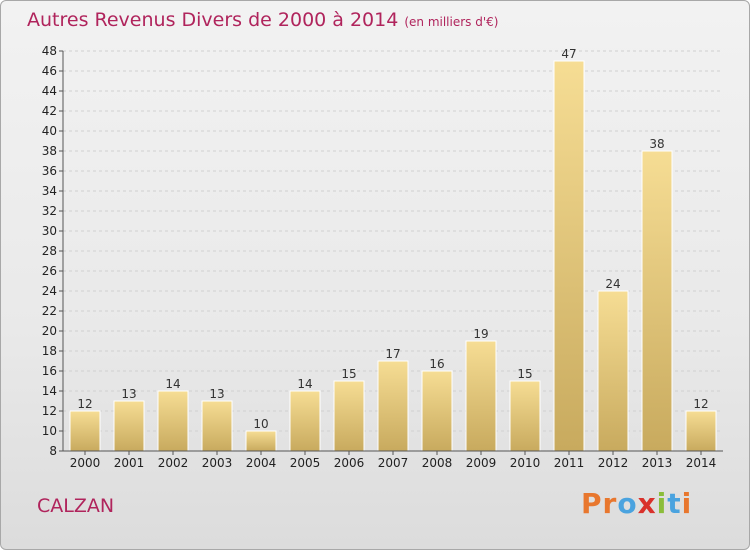 This screenshot has height=550, width=750. What do you see at coordinates (701, 463) in the screenshot?
I see `x-tick-label: 2014` at bounding box center [701, 463].